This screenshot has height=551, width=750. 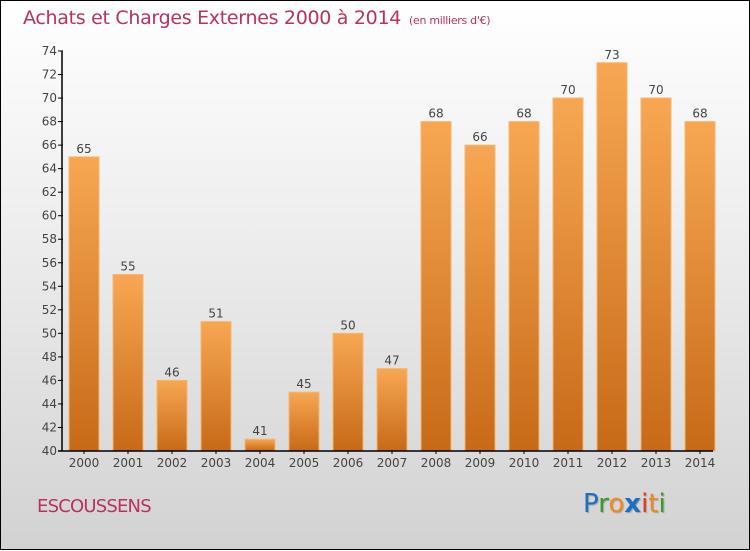 I want to click on value-label-2011: 70, so click(x=567, y=90).